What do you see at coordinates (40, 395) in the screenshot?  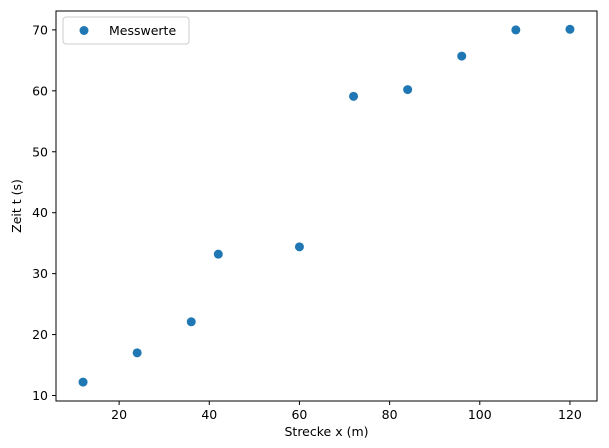 I see `y-tick-label: 10` at bounding box center [40, 395].